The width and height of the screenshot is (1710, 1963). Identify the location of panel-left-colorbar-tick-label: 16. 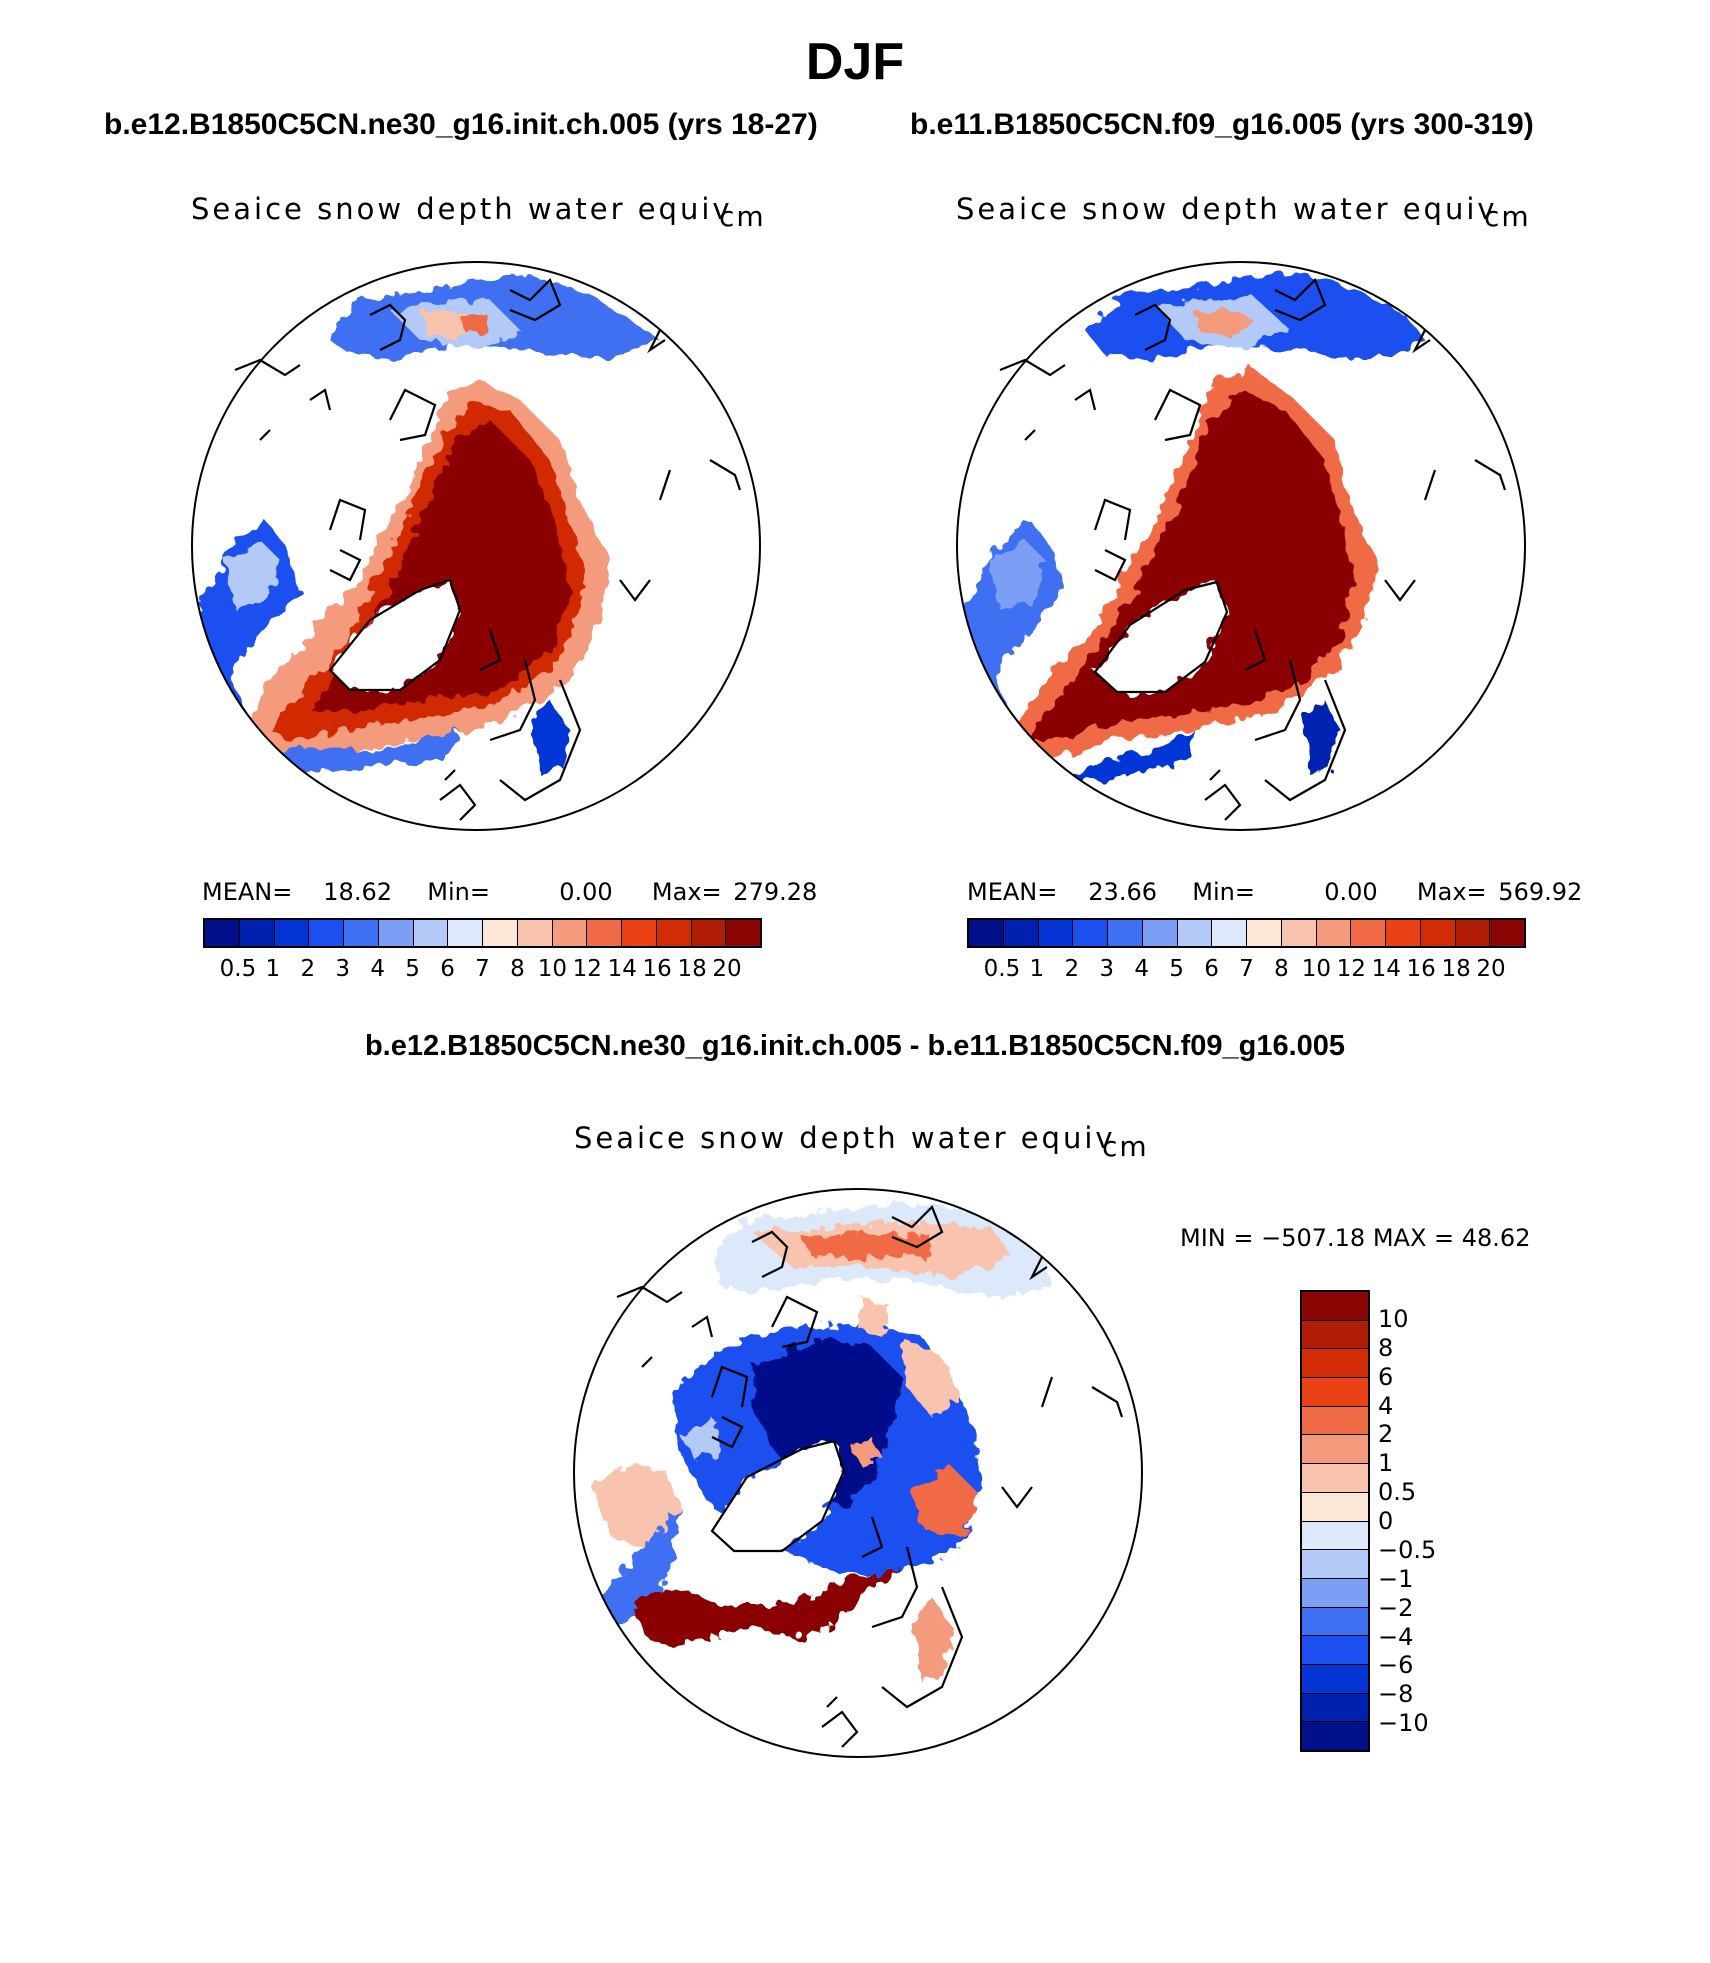
(657, 969).